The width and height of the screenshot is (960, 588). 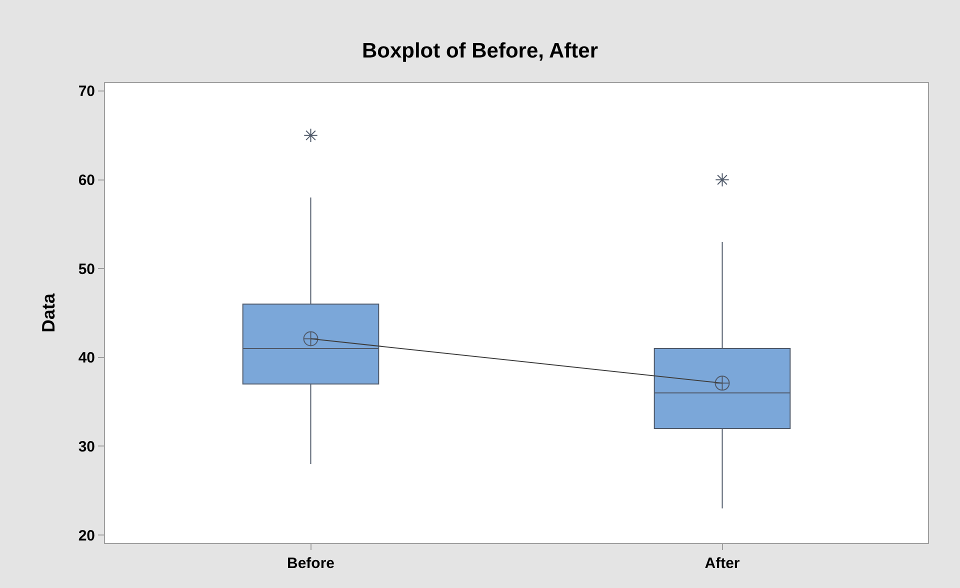 What do you see at coordinates (310, 563) in the screenshot?
I see `x-tick-label: Before` at bounding box center [310, 563].